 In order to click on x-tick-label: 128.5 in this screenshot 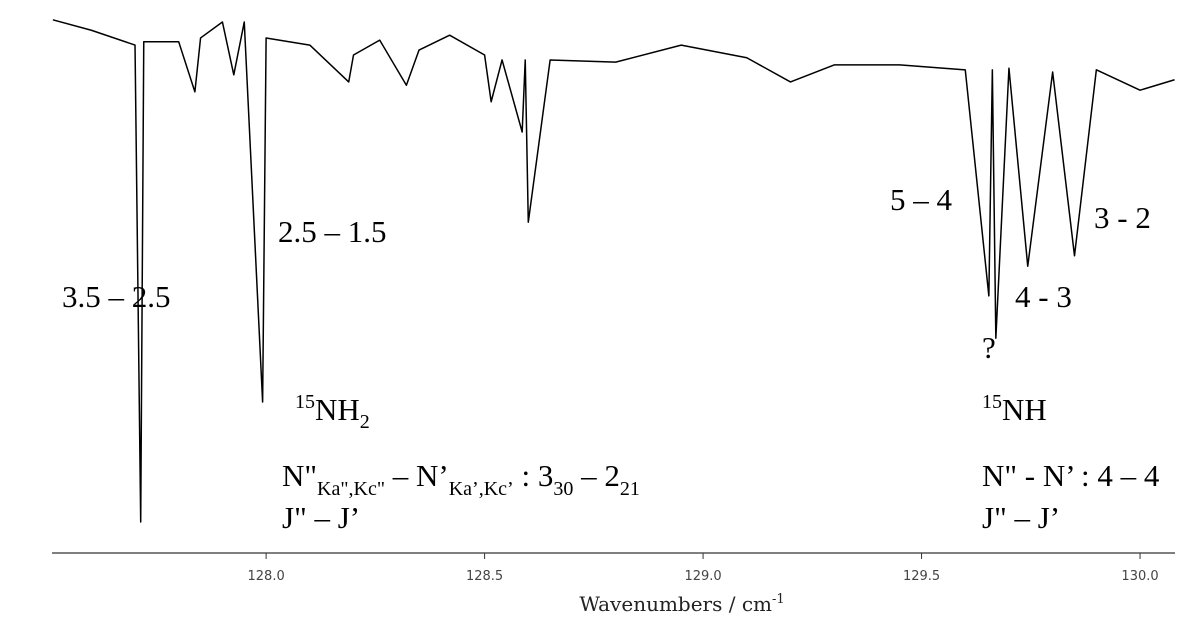, I will do `click(484, 576)`.